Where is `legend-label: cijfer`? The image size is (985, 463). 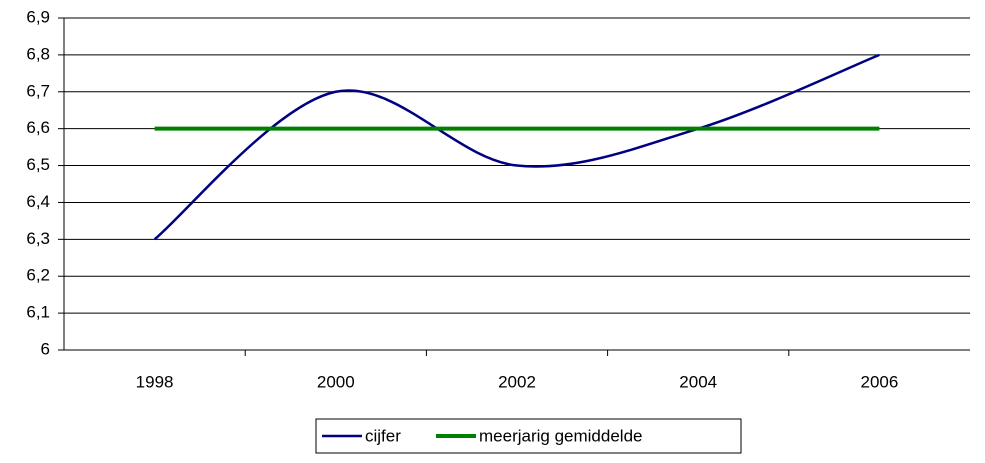
legend-label: cijfer is located at coordinates (383, 435).